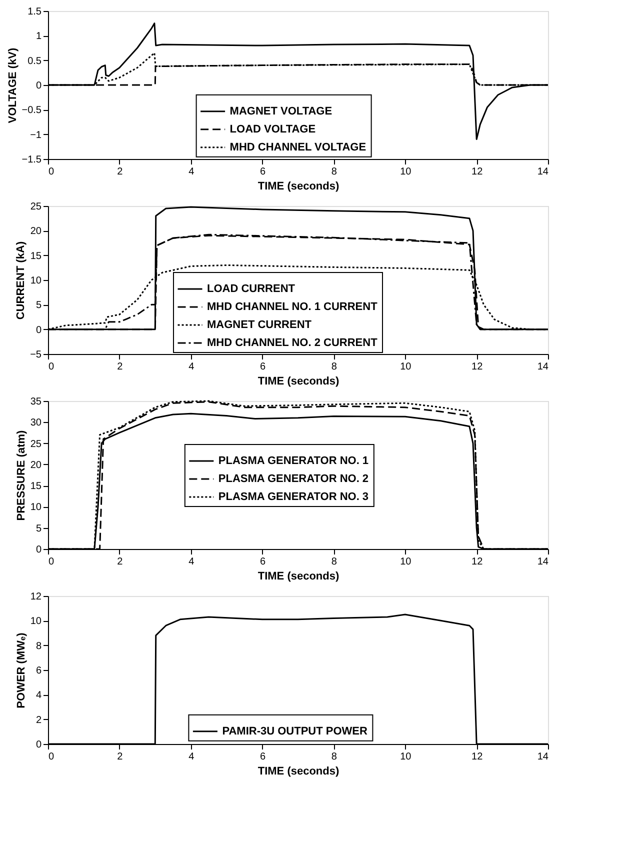 The width and height of the screenshot is (636, 854). I want to click on y-tick-label: 8, so click(39, 646).